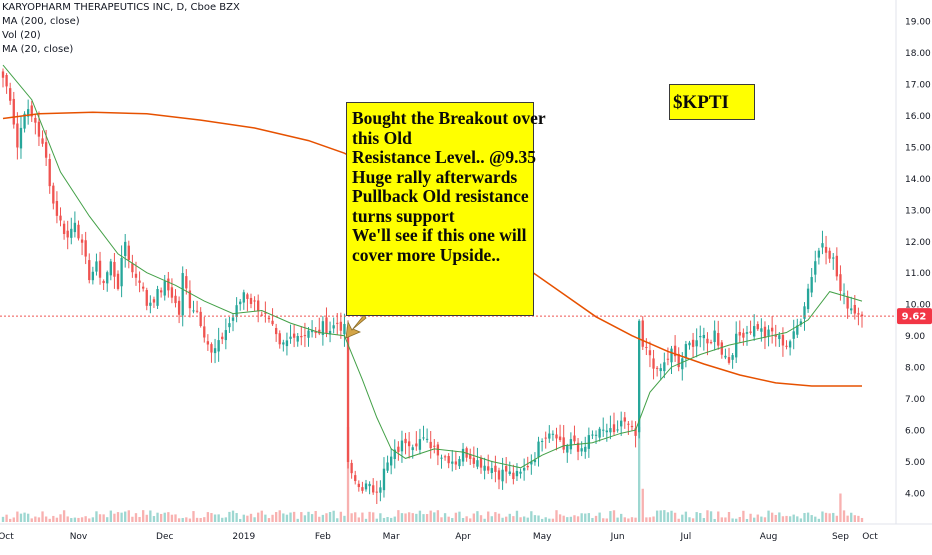 The image size is (932, 555). I want to click on current-price-label: 9.62, so click(914, 316).